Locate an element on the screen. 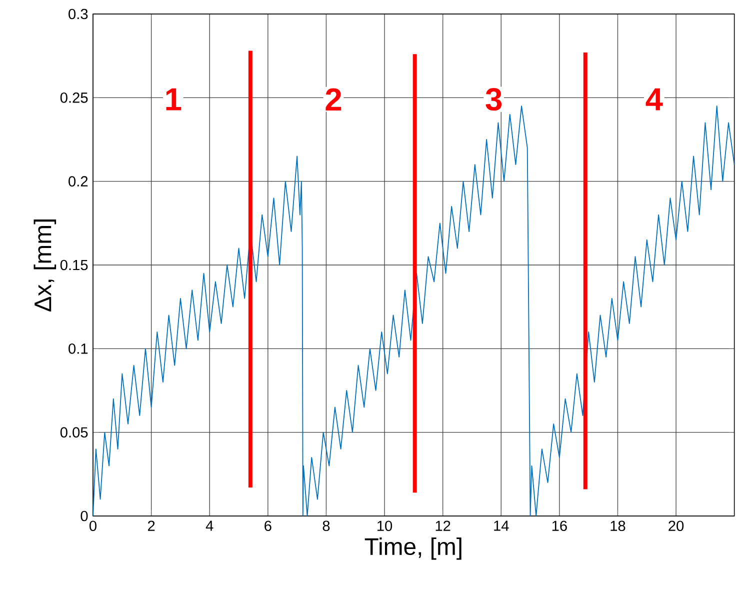  x-axis-title: Time, [m] is located at coordinates (413, 548).